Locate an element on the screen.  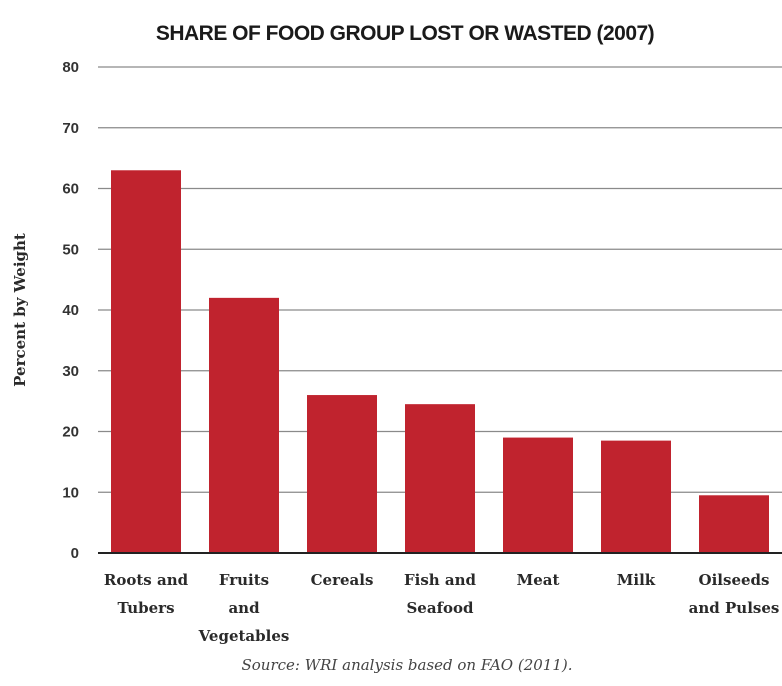
x-tick-label-line: Fruits is located at coordinates (244, 580).